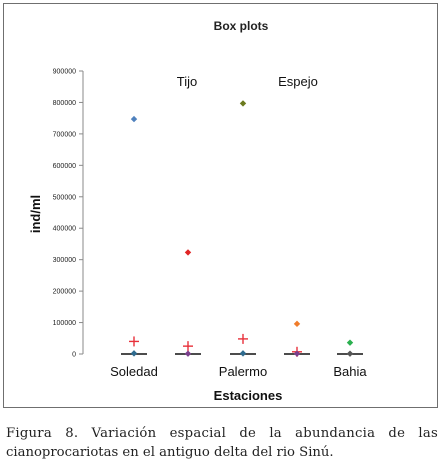 The height and width of the screenshot is (474, 443). What do you see at coordinates (64, 166) in the screenshot?
I see `y-tick-label: 600000` at bounding box center [64, 166].